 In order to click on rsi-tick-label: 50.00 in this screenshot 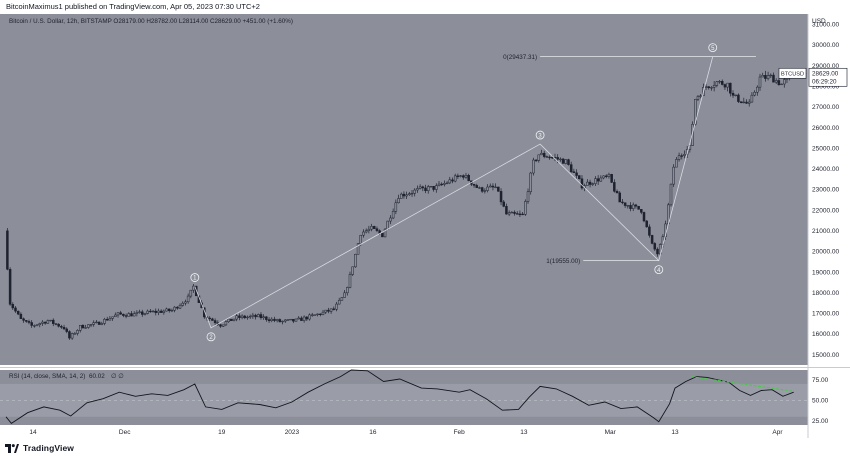, I will do `click(820, 401)`.